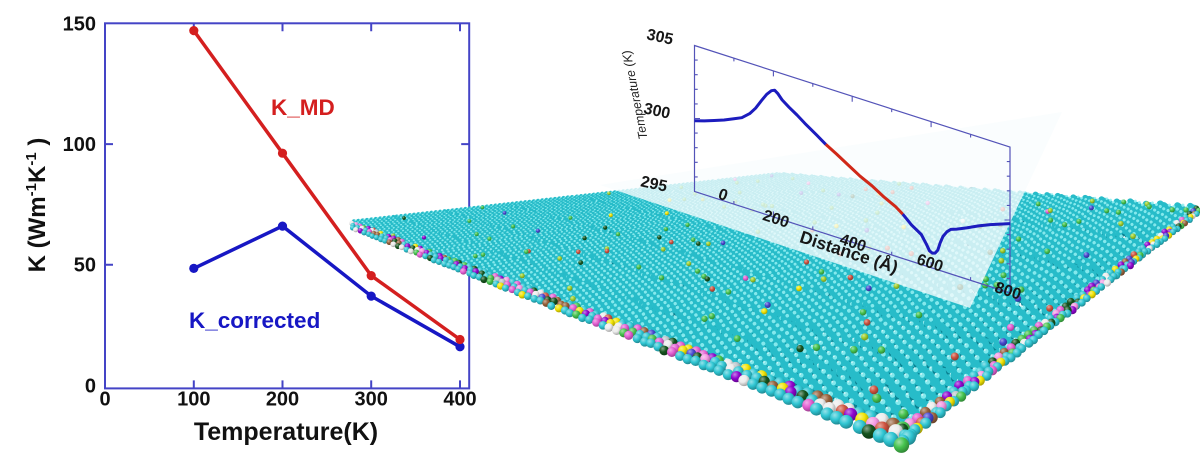 The height and width of the screenshot is (461, 1200). I want to click on svg-text: 400, so click(459, 400).